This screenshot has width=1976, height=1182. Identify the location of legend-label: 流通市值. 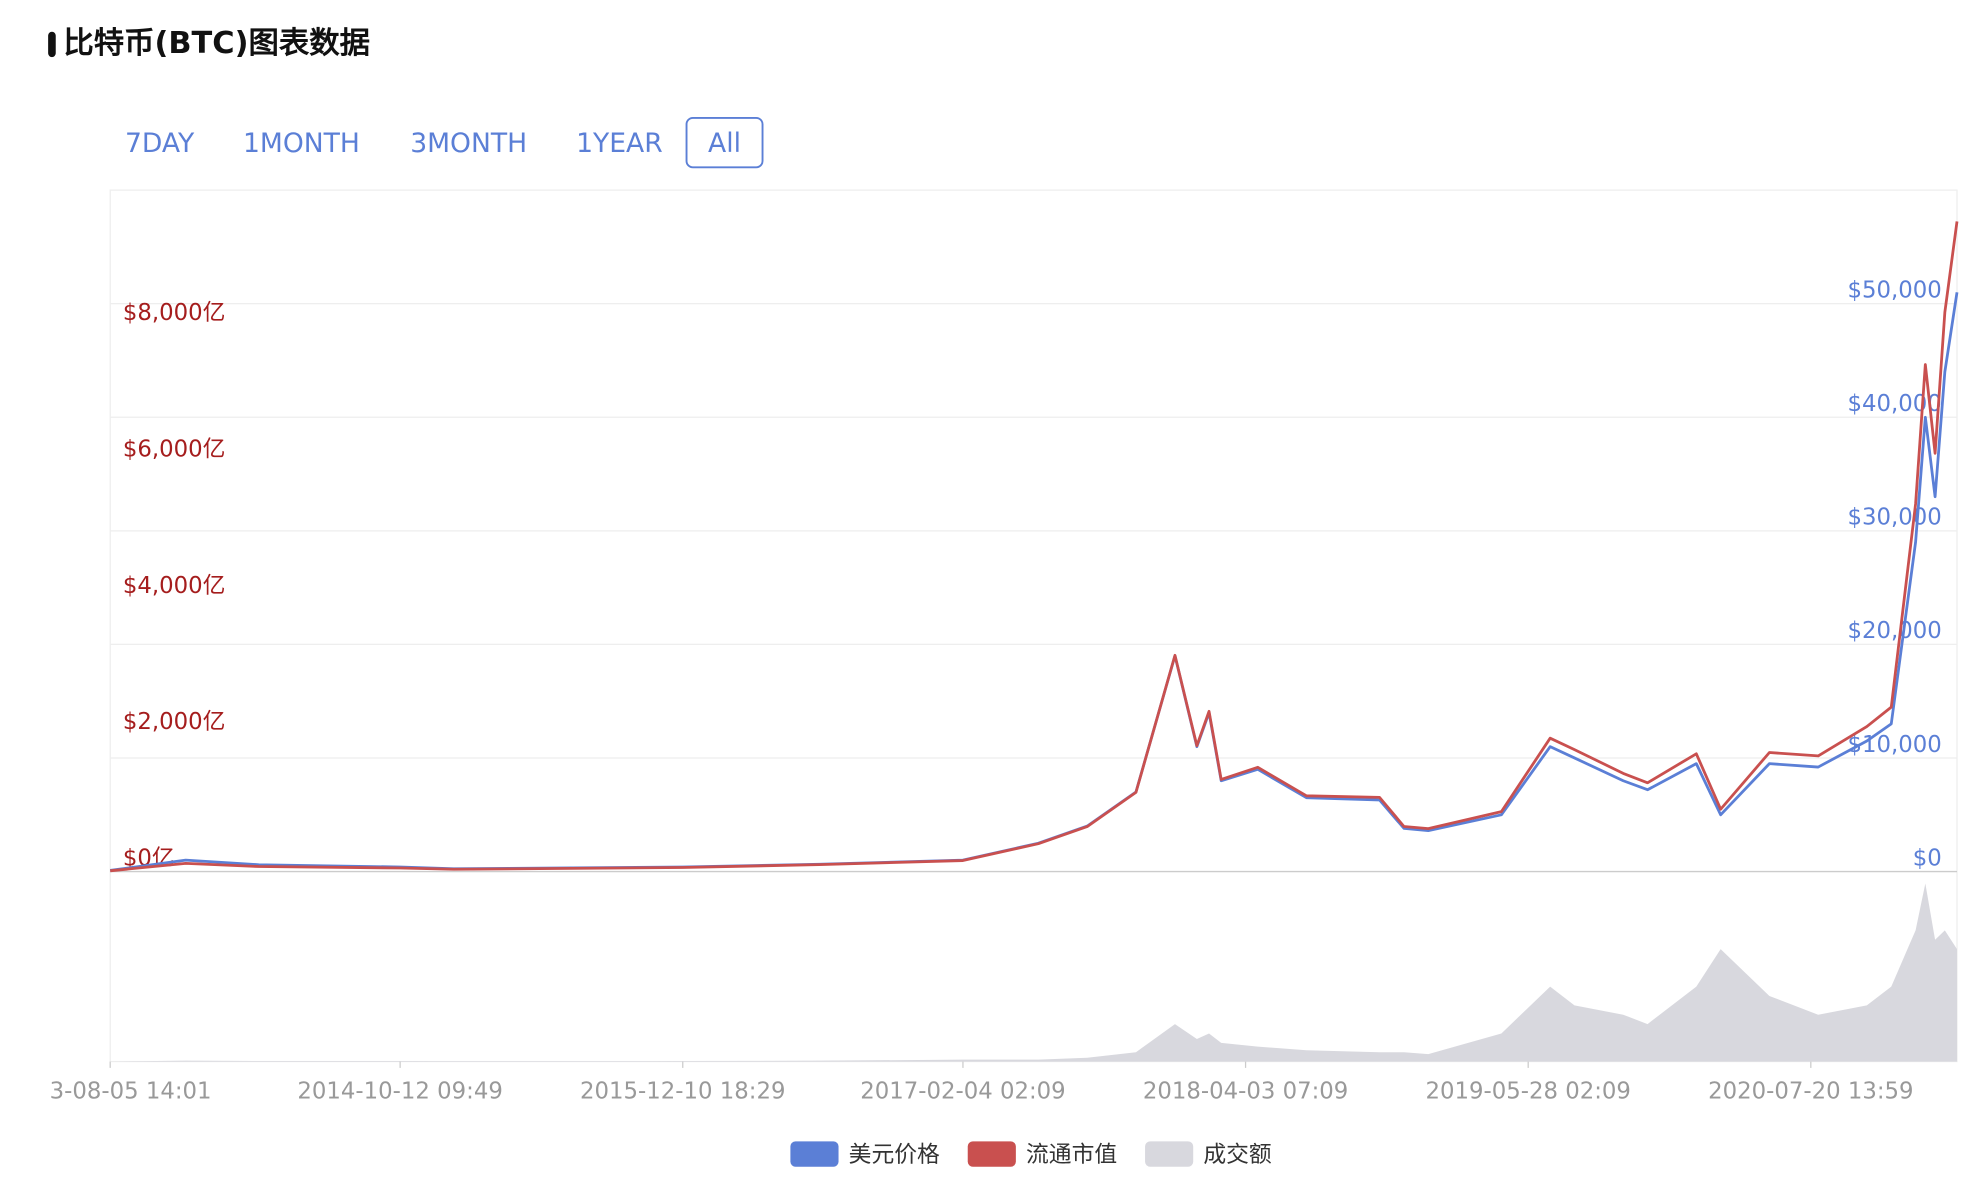
(1071, 1155).